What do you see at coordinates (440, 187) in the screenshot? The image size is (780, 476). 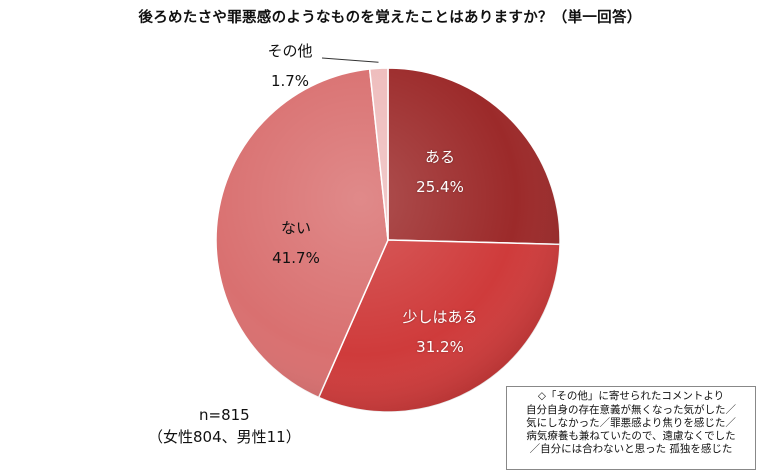 I see `slice-value-aru: 25.4%` at bounding box center [440, 187].